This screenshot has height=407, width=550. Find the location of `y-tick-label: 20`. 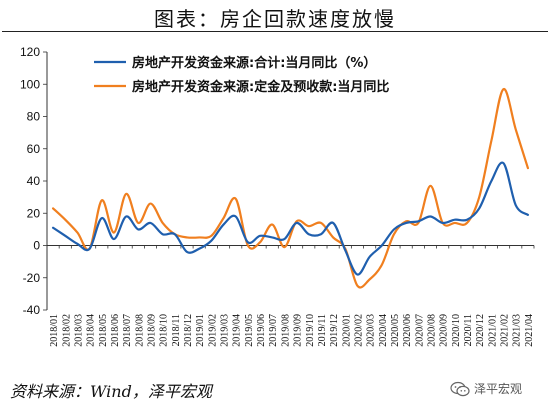

y-tick-label: 20 is located at coordinates (34, 213).